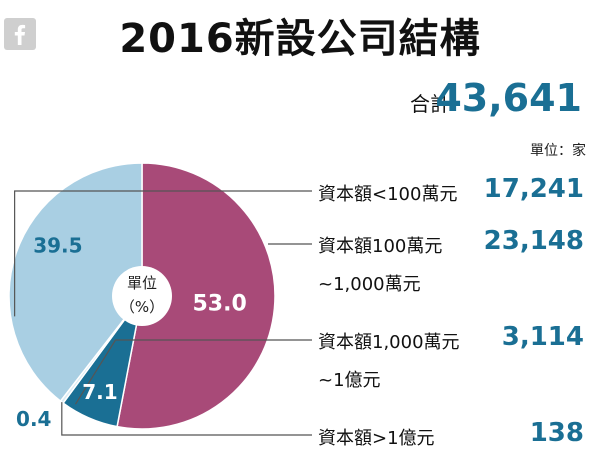 This screenshot has width=600, height=461. I want to click on unit-label: 單位：家, so click(558, 151).